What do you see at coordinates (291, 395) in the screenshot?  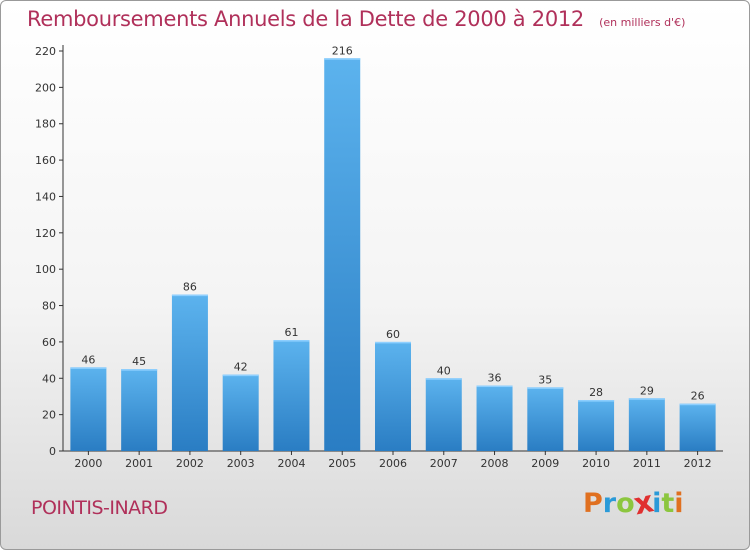 I see `bar-2004` at bounding box center [291, 395].